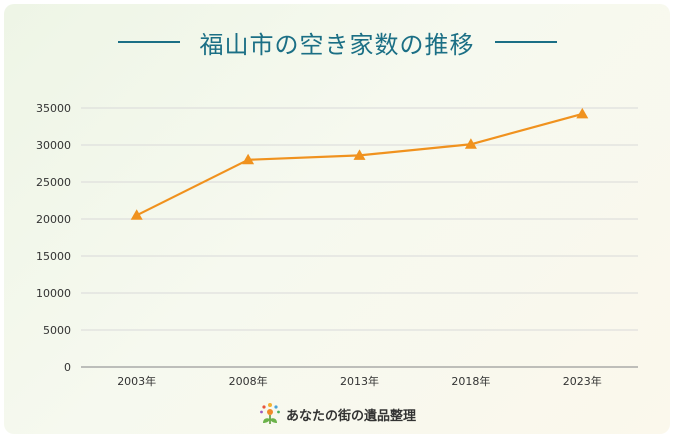 Image resolution: width=674 pixels, height=438 pixels. I want to click on x-tick-label: 2013年, so click(359, 381).